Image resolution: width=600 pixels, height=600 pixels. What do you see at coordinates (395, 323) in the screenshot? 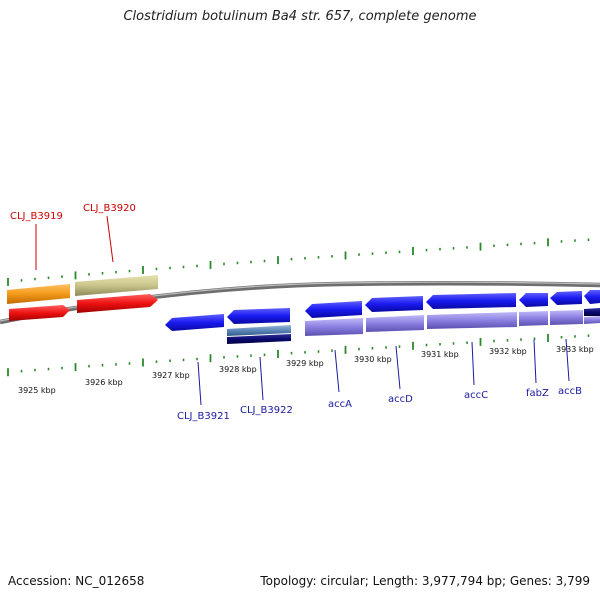
I see `cds-accD` at bounding box center [395, 323].